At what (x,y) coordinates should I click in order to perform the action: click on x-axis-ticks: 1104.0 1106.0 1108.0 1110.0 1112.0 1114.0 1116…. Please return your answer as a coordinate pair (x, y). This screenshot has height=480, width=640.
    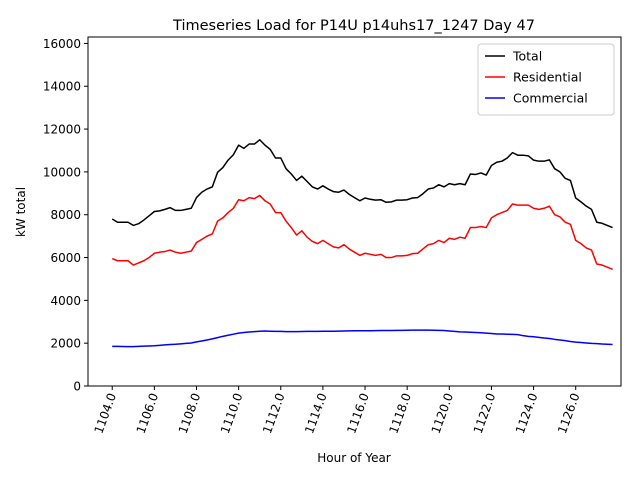
    Looking at the image, I should click on (337, 410).